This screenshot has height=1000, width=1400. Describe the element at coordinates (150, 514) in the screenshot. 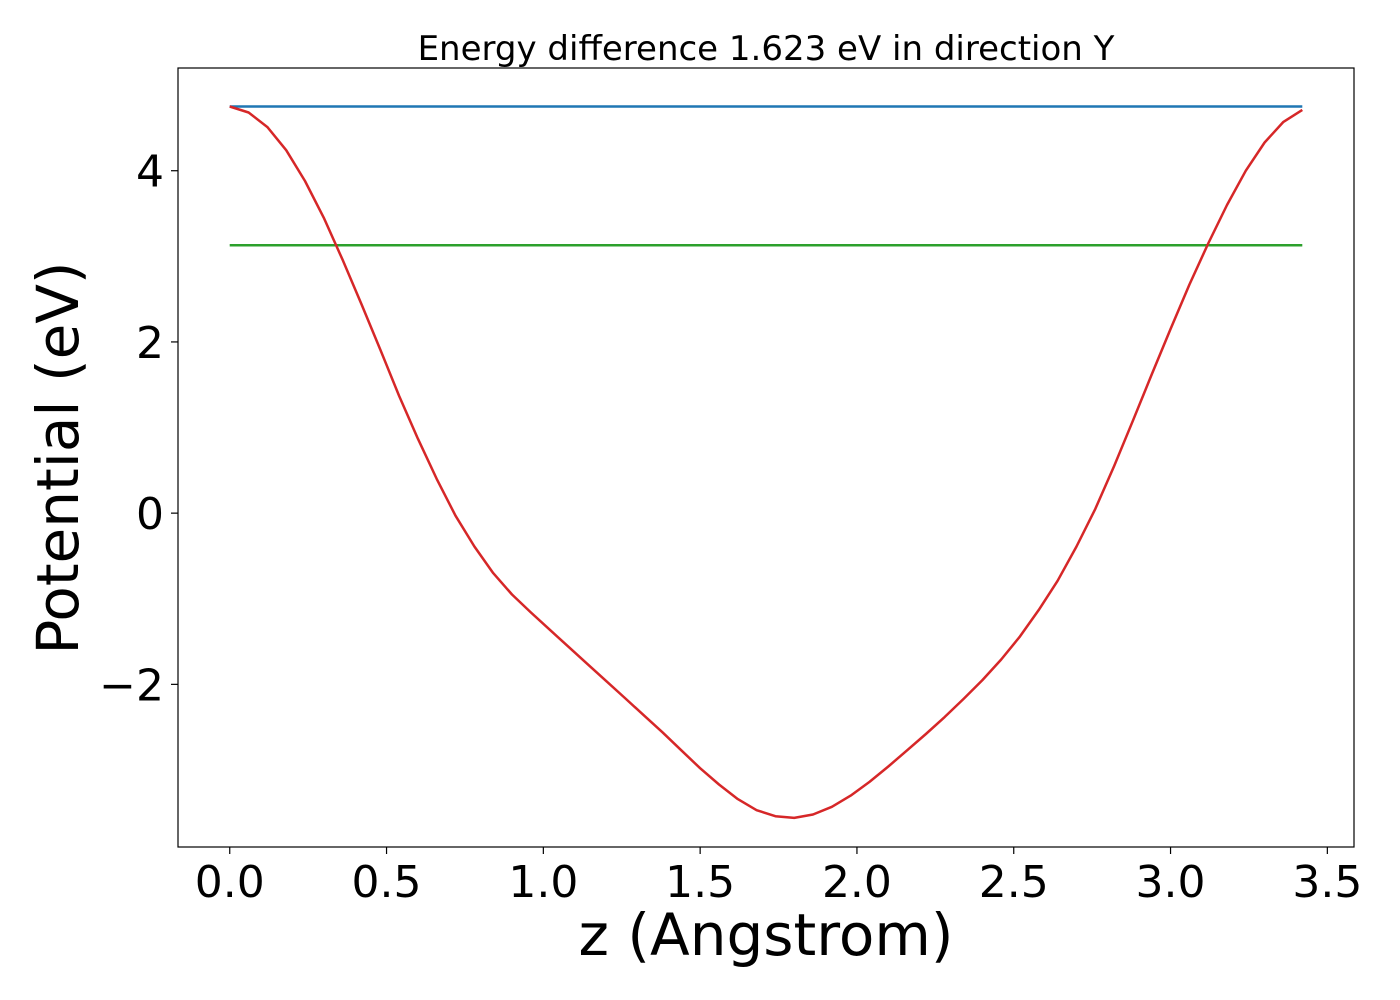

I see `y-tick-label: 0` at that location.